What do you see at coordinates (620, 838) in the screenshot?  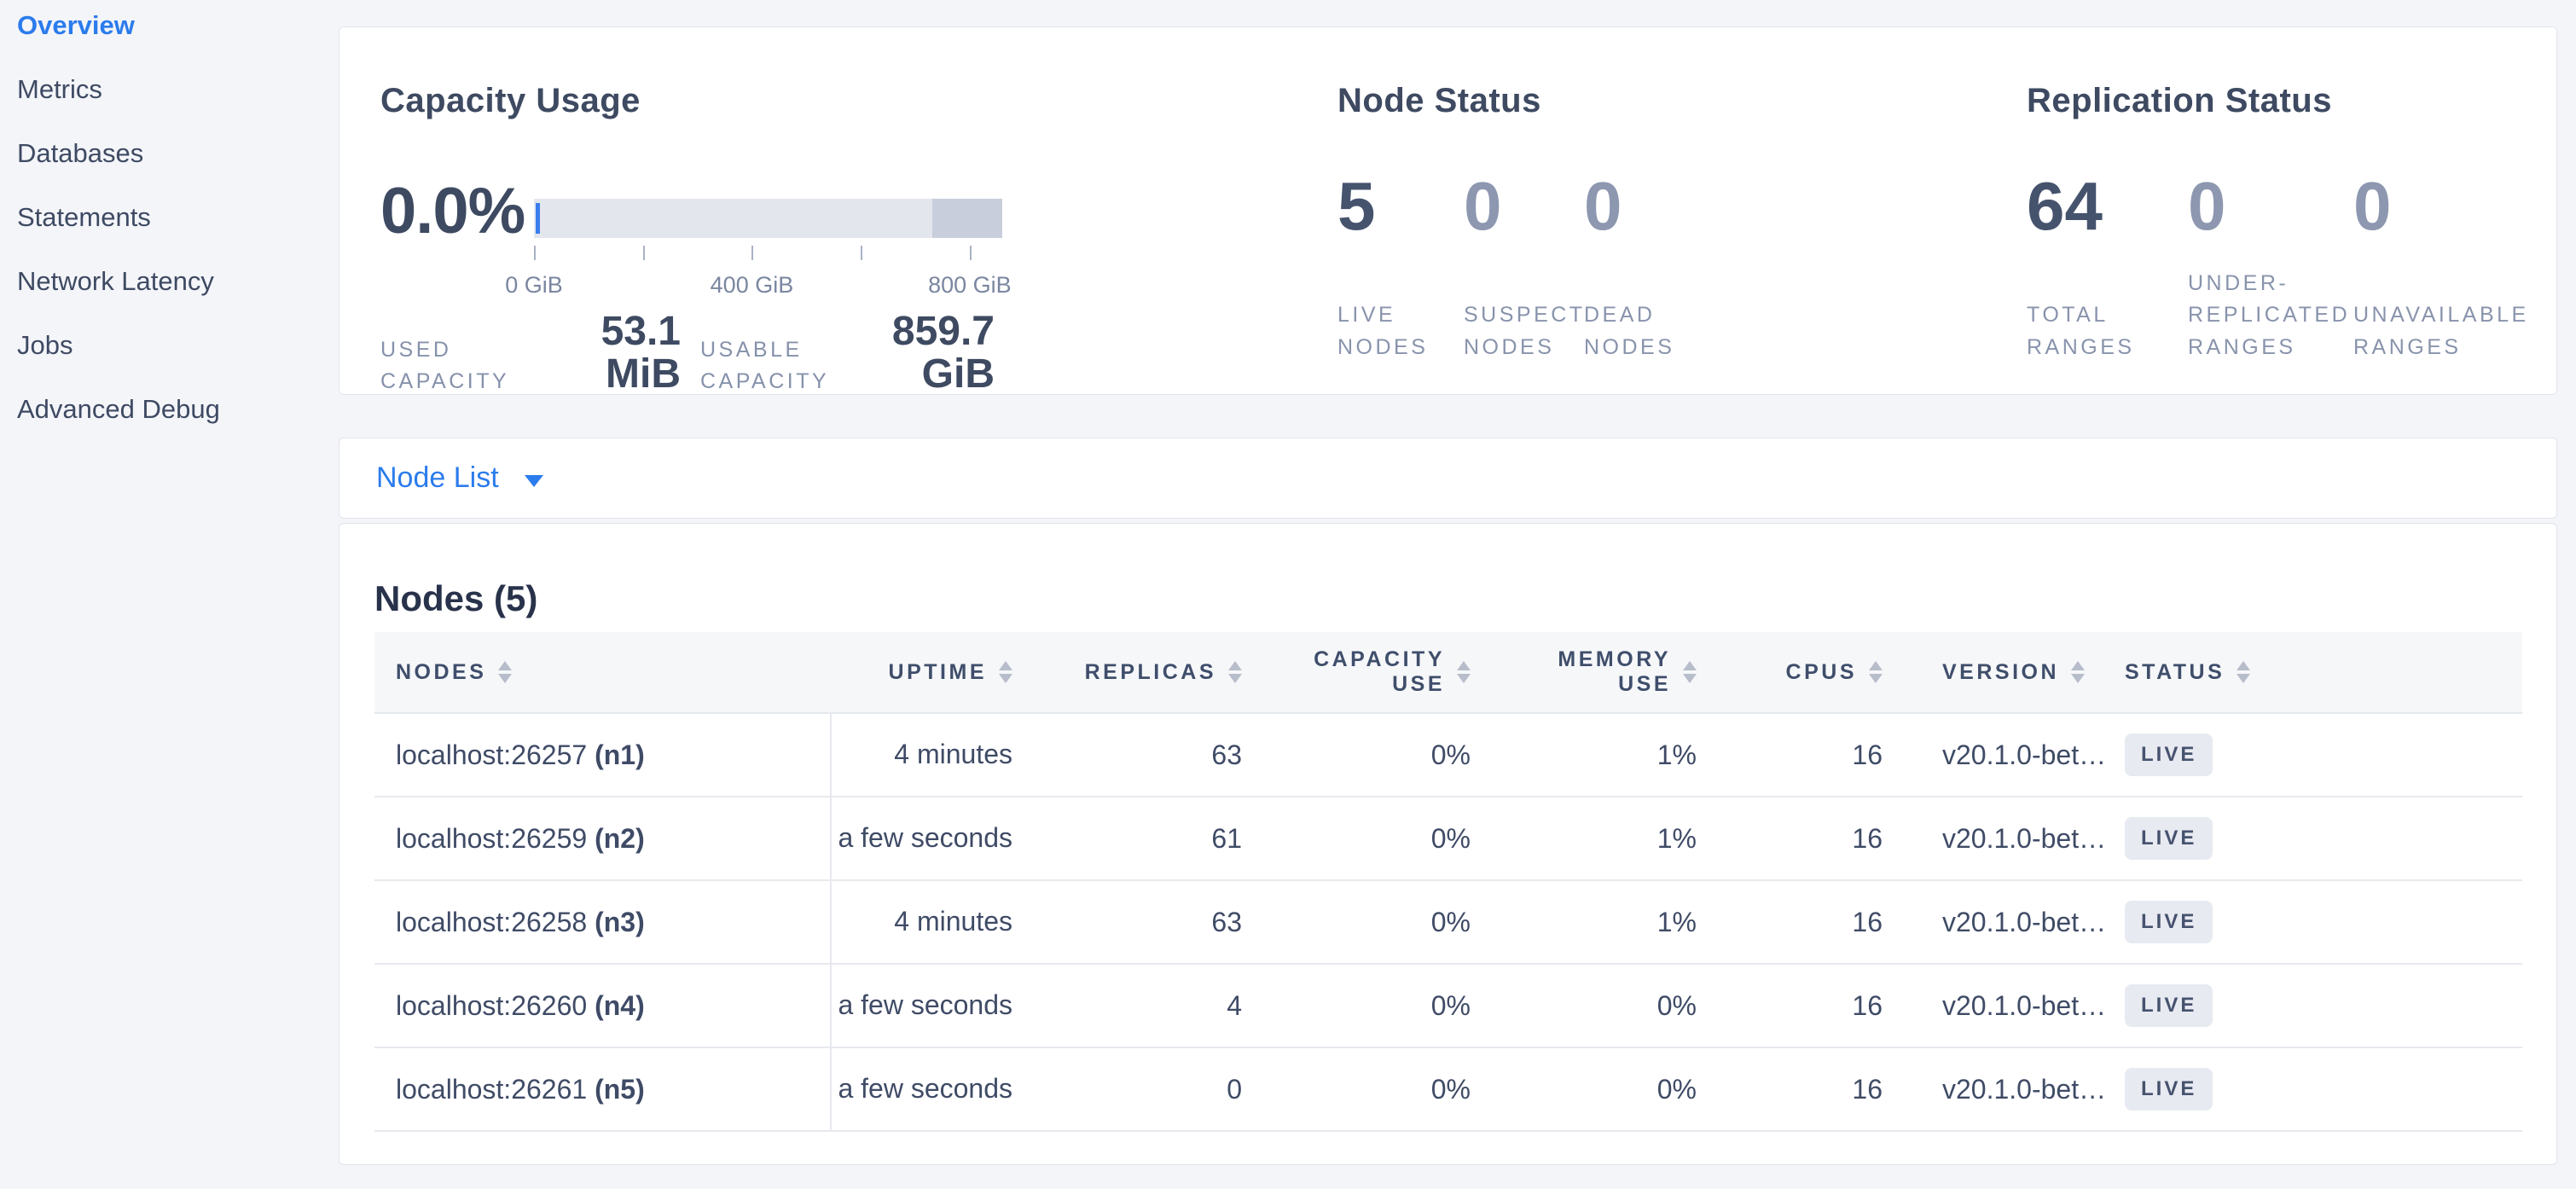 I see `node-id: (n2)` at bounding box center [620, 838].